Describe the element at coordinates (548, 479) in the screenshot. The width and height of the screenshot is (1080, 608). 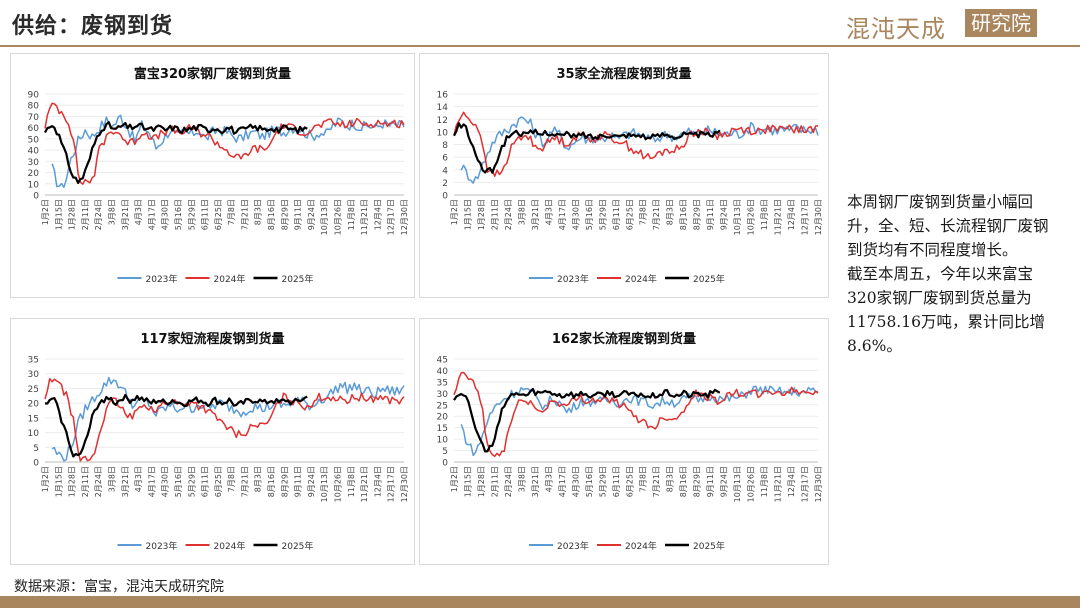
I see `x-tick-label: 4月3日` at that location.